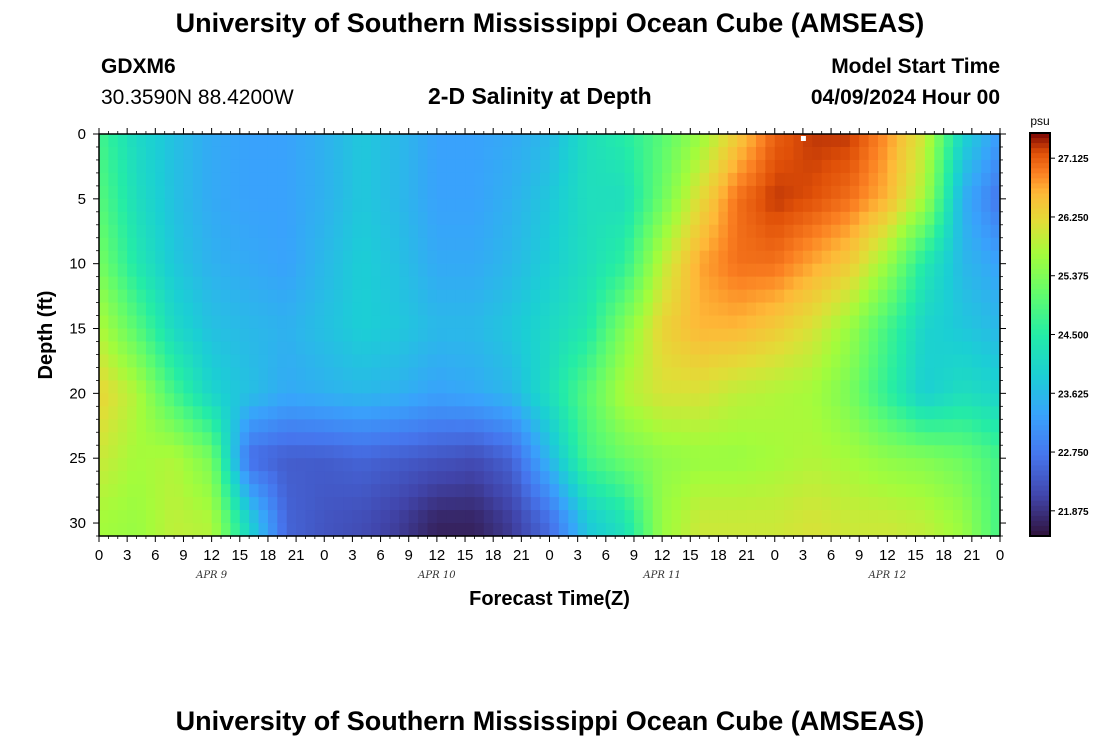  Describe the element at coordinates (77, 458) in the screenshot. I see `y-tick-label: 25` at that location.